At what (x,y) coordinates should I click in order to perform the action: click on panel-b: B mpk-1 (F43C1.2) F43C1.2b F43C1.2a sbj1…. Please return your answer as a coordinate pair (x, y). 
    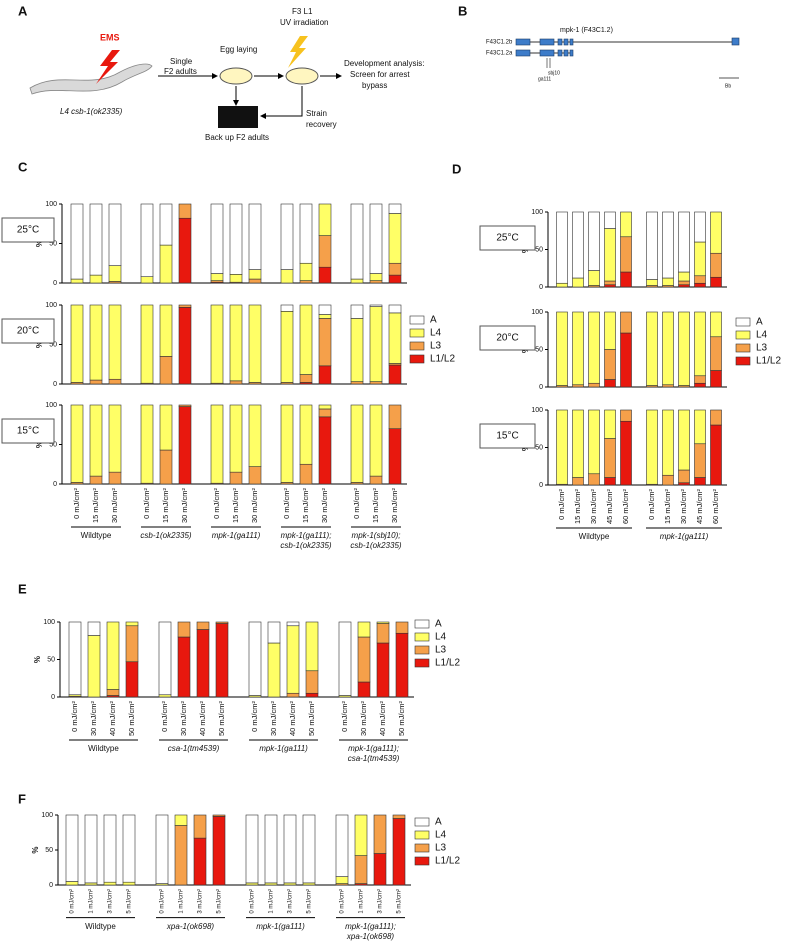
    Looking at the image, I should click on (599, 46).